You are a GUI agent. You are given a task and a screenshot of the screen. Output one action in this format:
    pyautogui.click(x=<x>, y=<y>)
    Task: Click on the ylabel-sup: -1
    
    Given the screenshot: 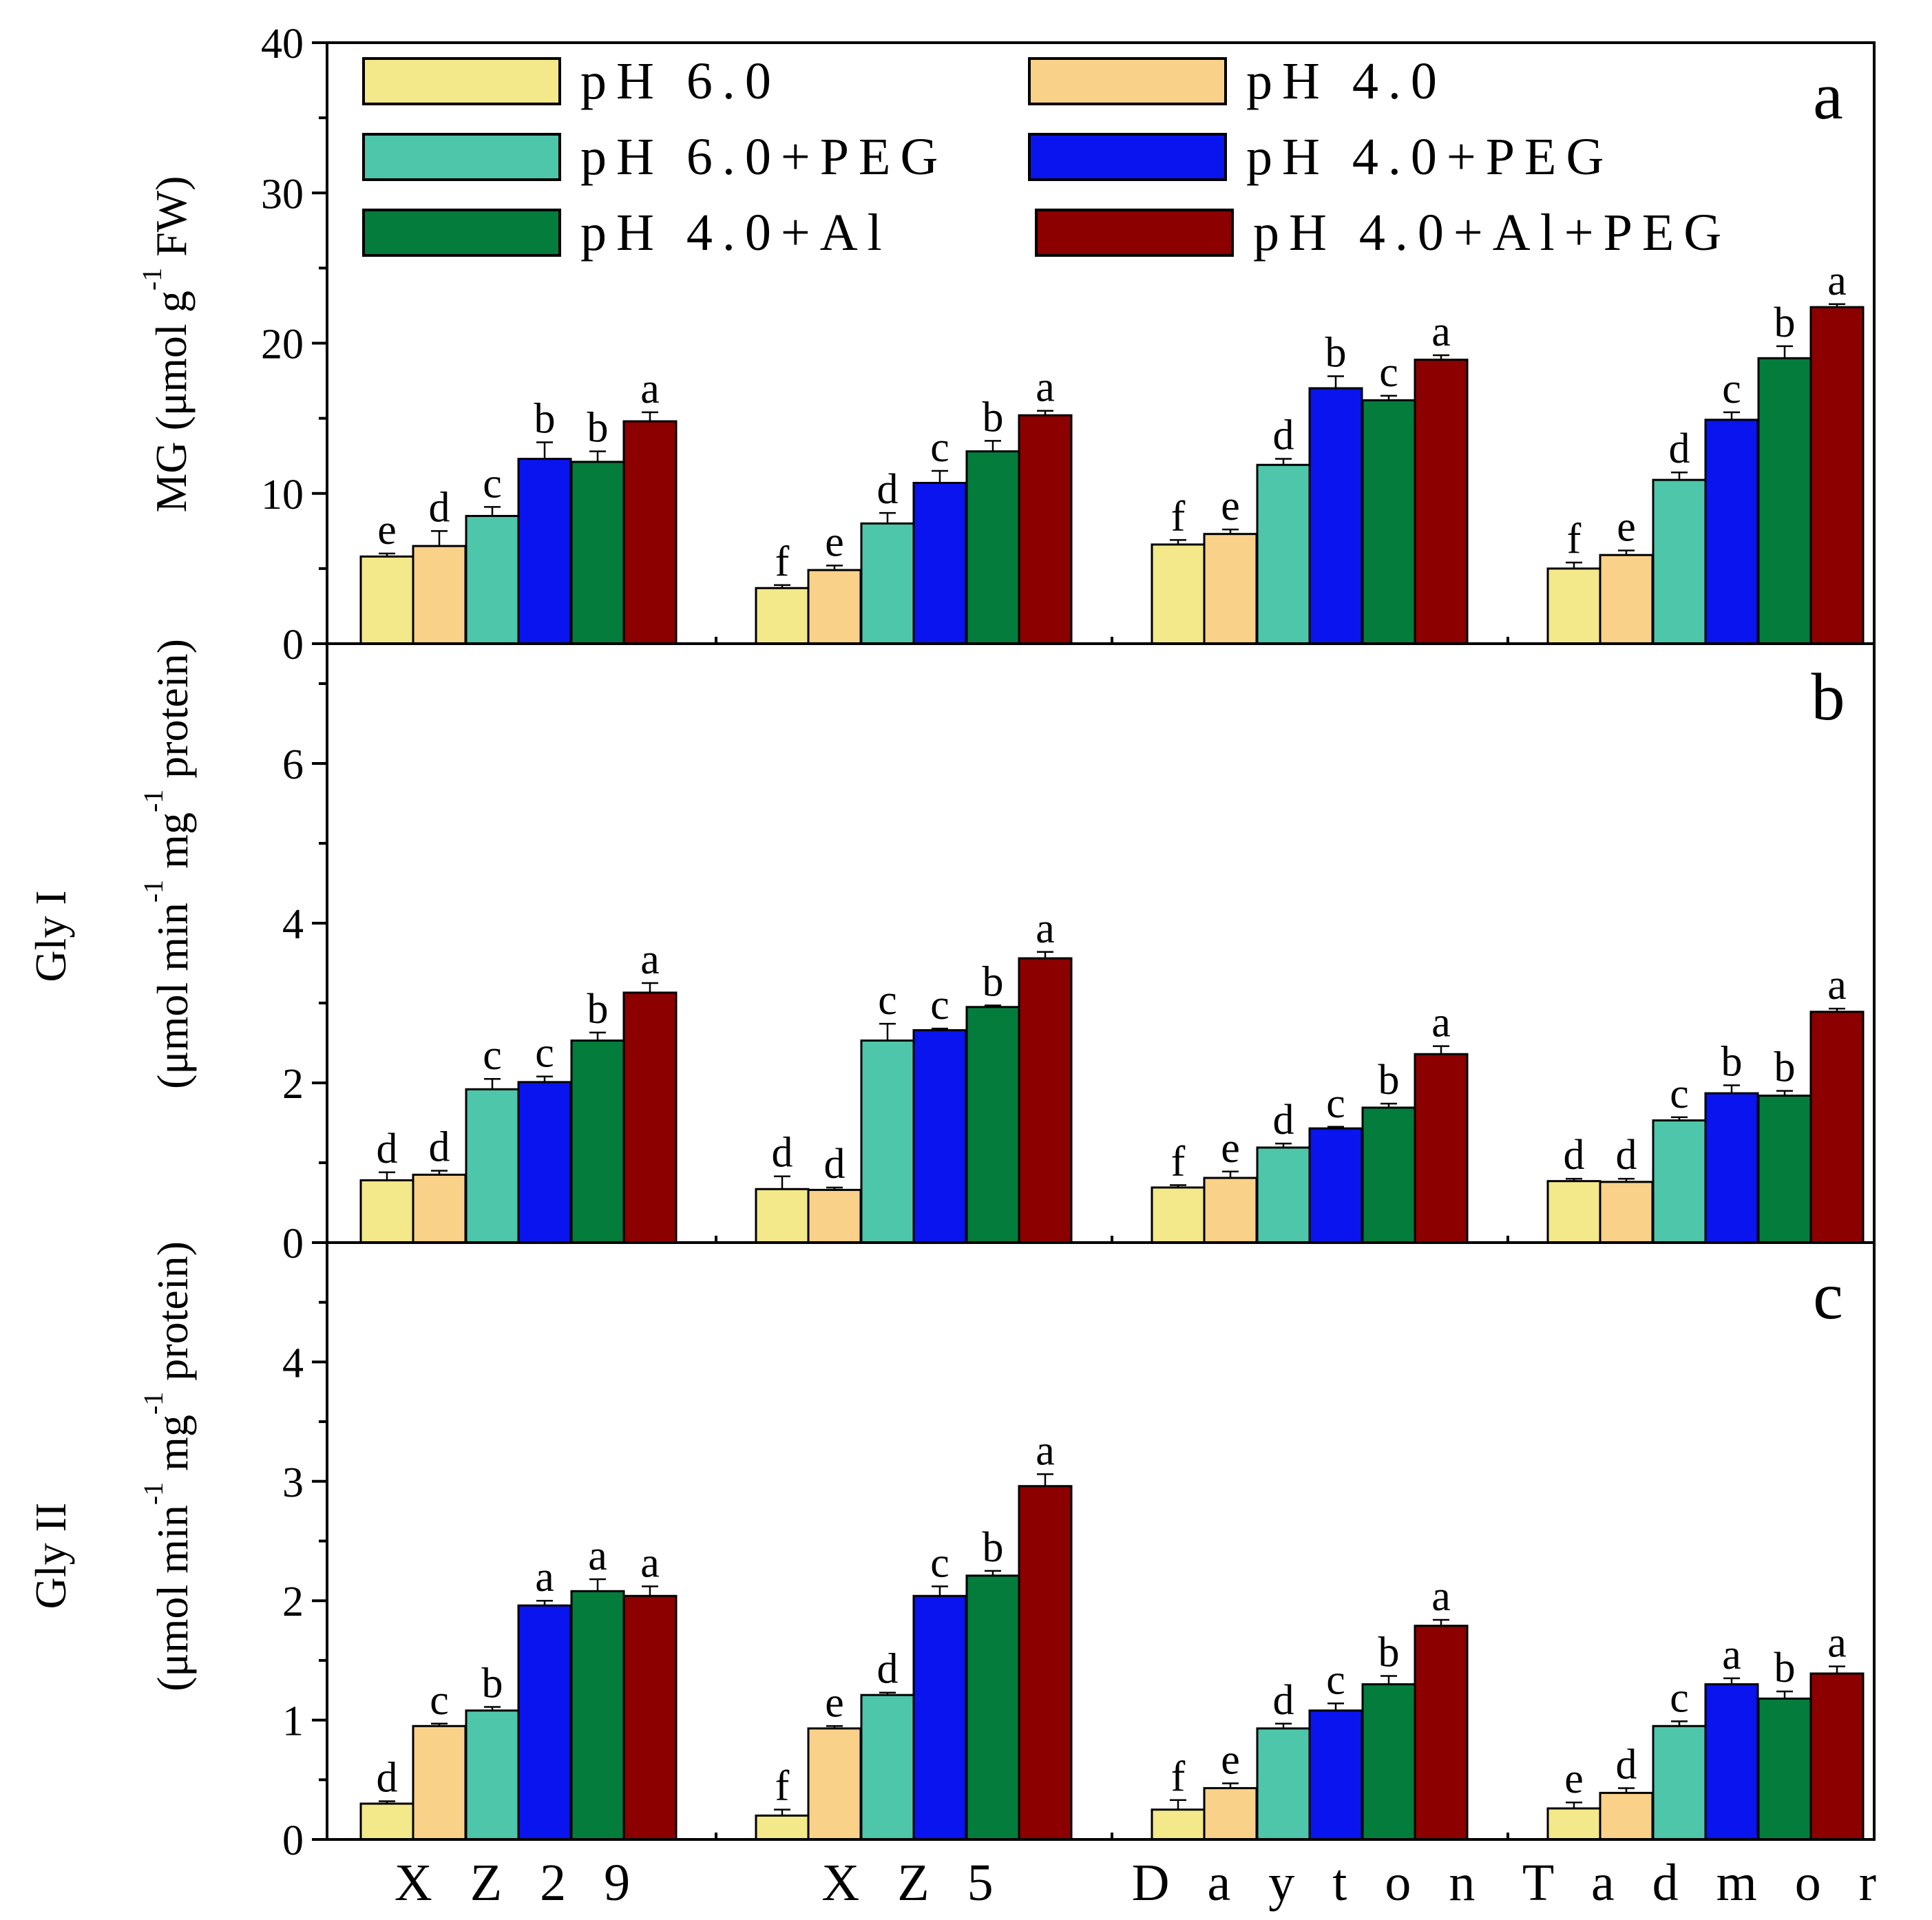 What is the action you would take?
    pyautogui.click(x=151, y=279)
    